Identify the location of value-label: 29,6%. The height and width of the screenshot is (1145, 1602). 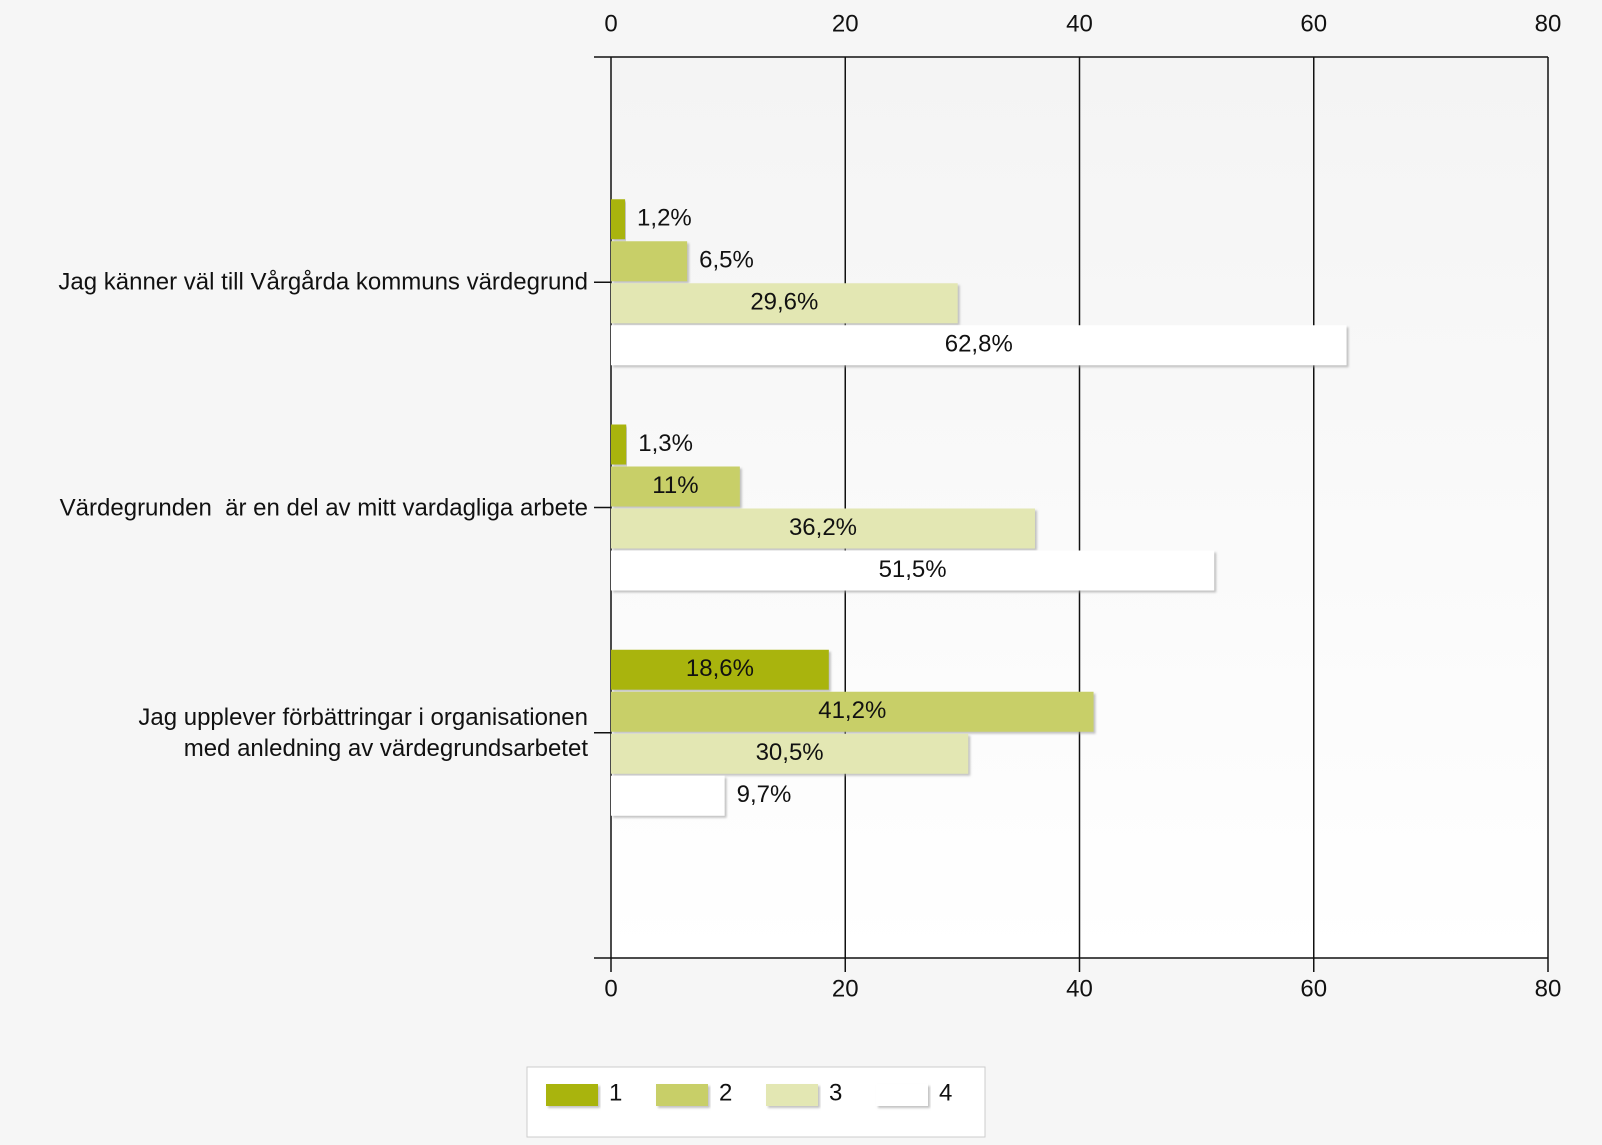
(784, 302).